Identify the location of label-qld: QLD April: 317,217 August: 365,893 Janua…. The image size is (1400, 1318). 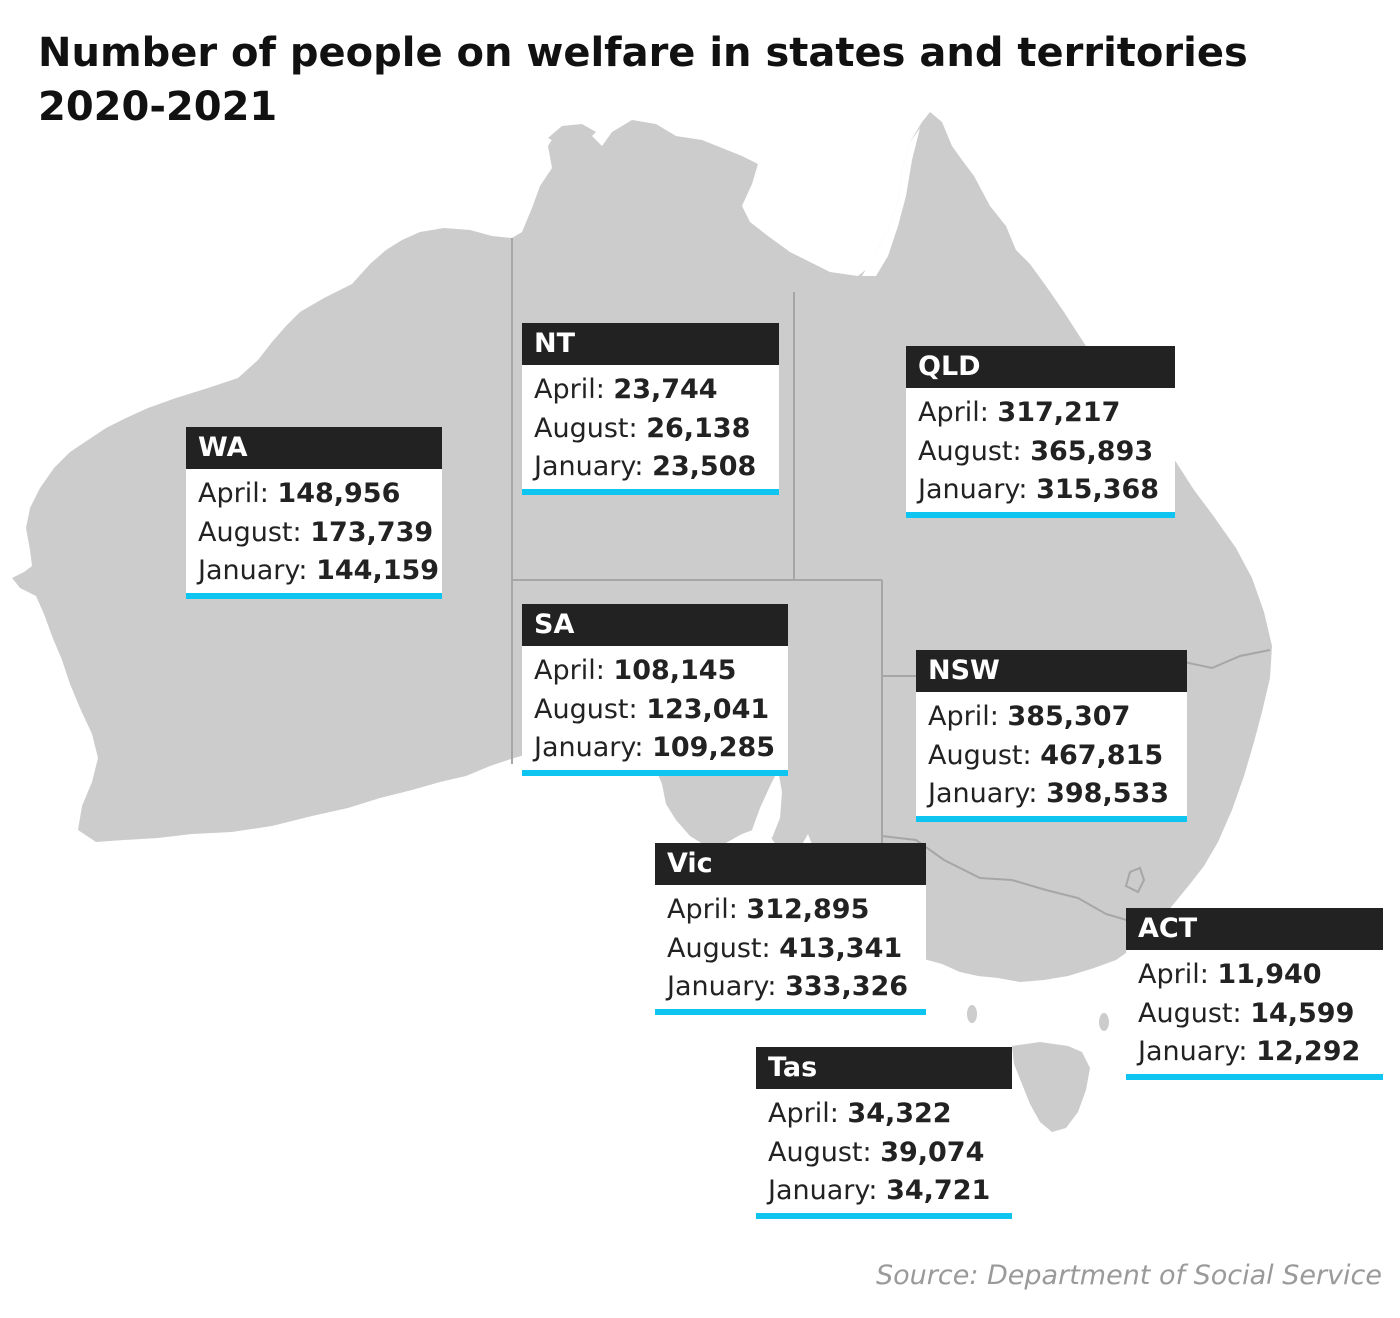
(1040, 432).